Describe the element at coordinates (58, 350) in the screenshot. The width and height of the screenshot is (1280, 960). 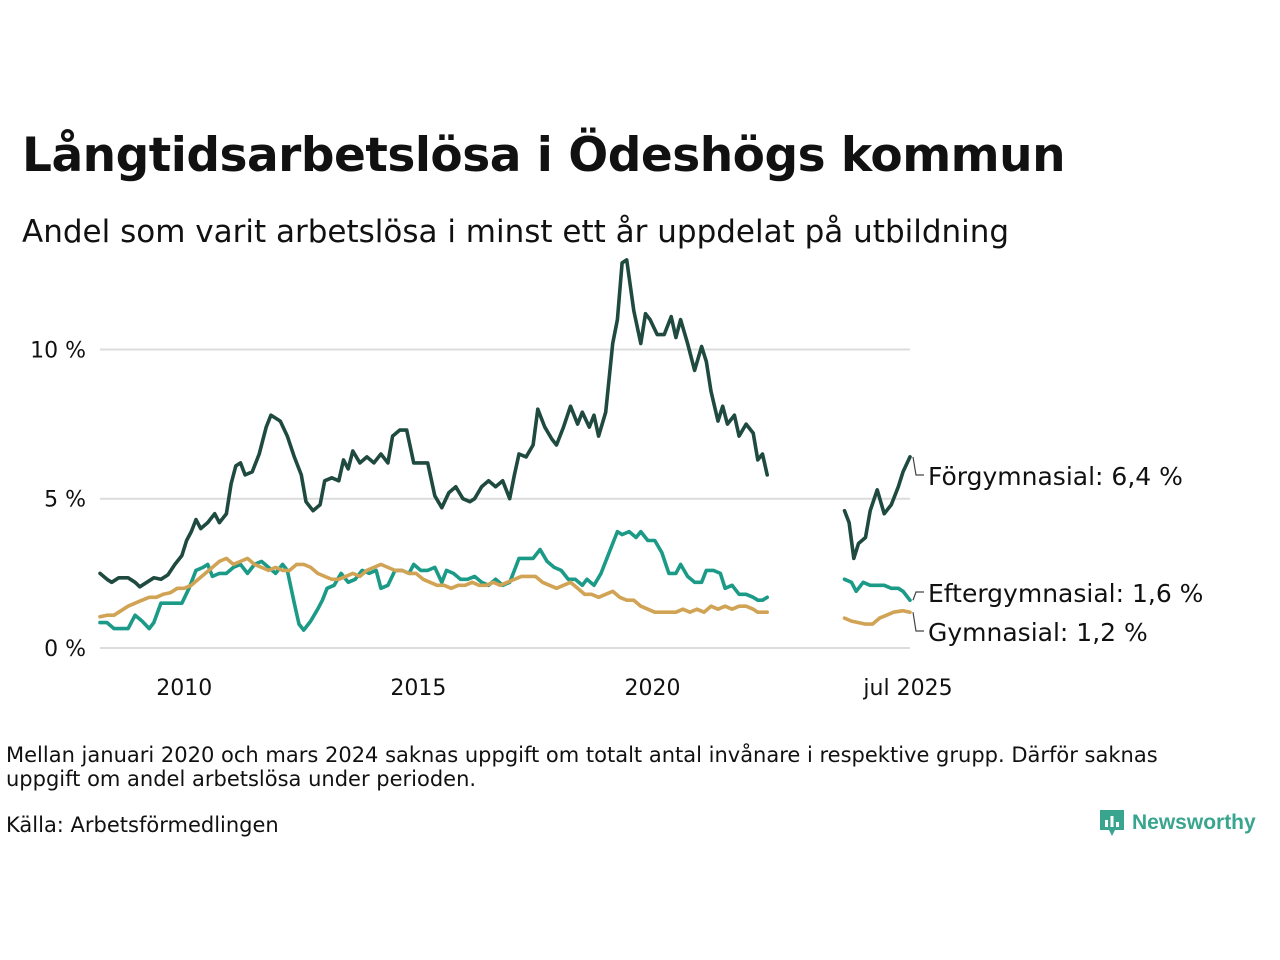
I see `y-tick-label: 10 %` at that location.